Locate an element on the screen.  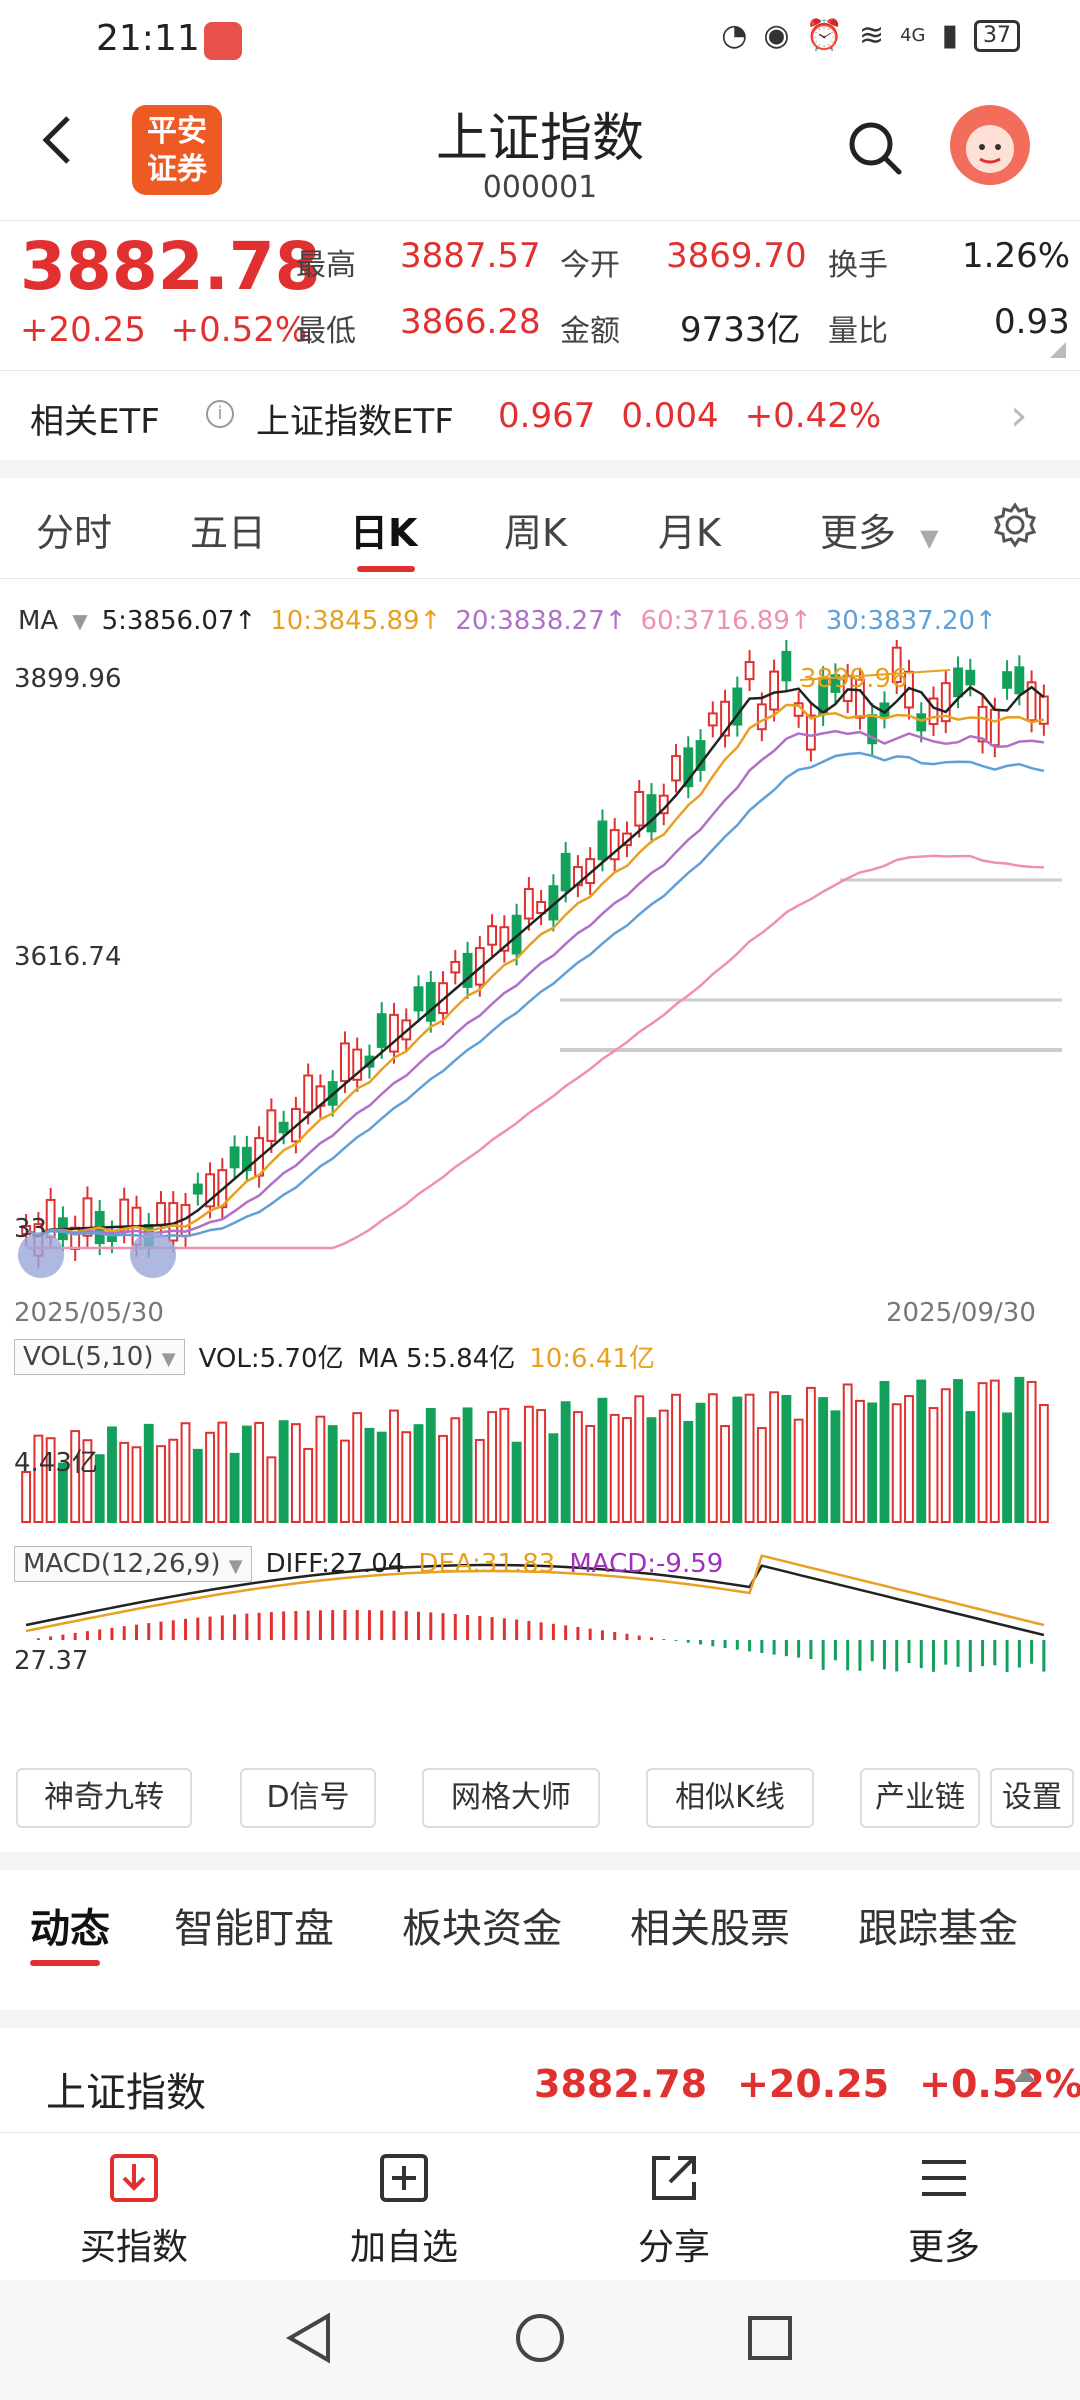
tool-nine-turn: 神奇九转 is located at coordinates (104, 1798).